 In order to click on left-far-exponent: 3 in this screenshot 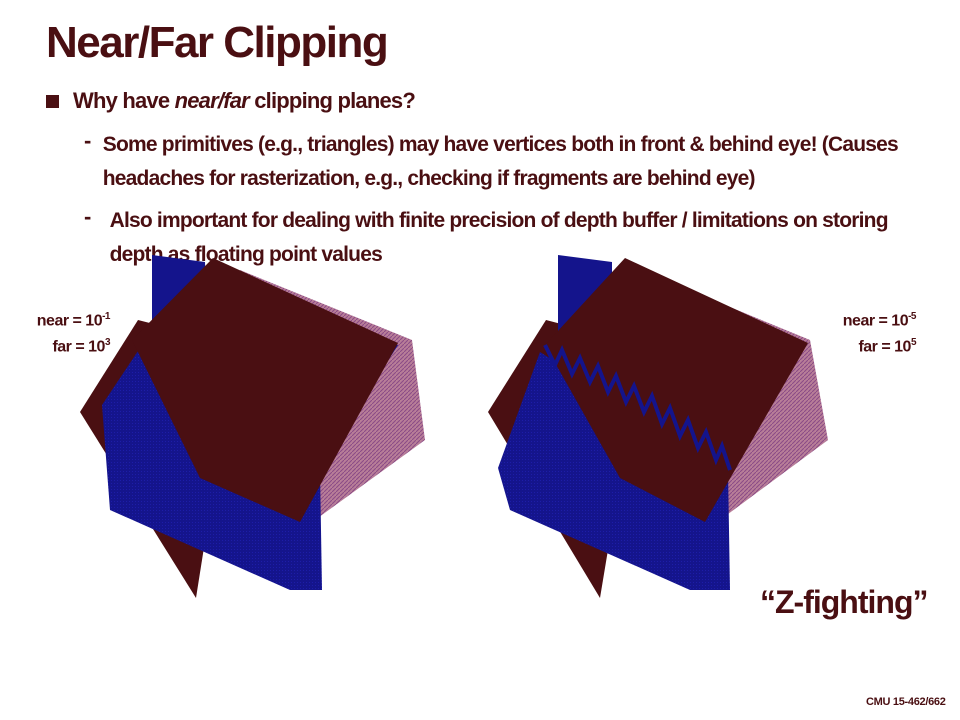, I will do `click(107, 343)`.